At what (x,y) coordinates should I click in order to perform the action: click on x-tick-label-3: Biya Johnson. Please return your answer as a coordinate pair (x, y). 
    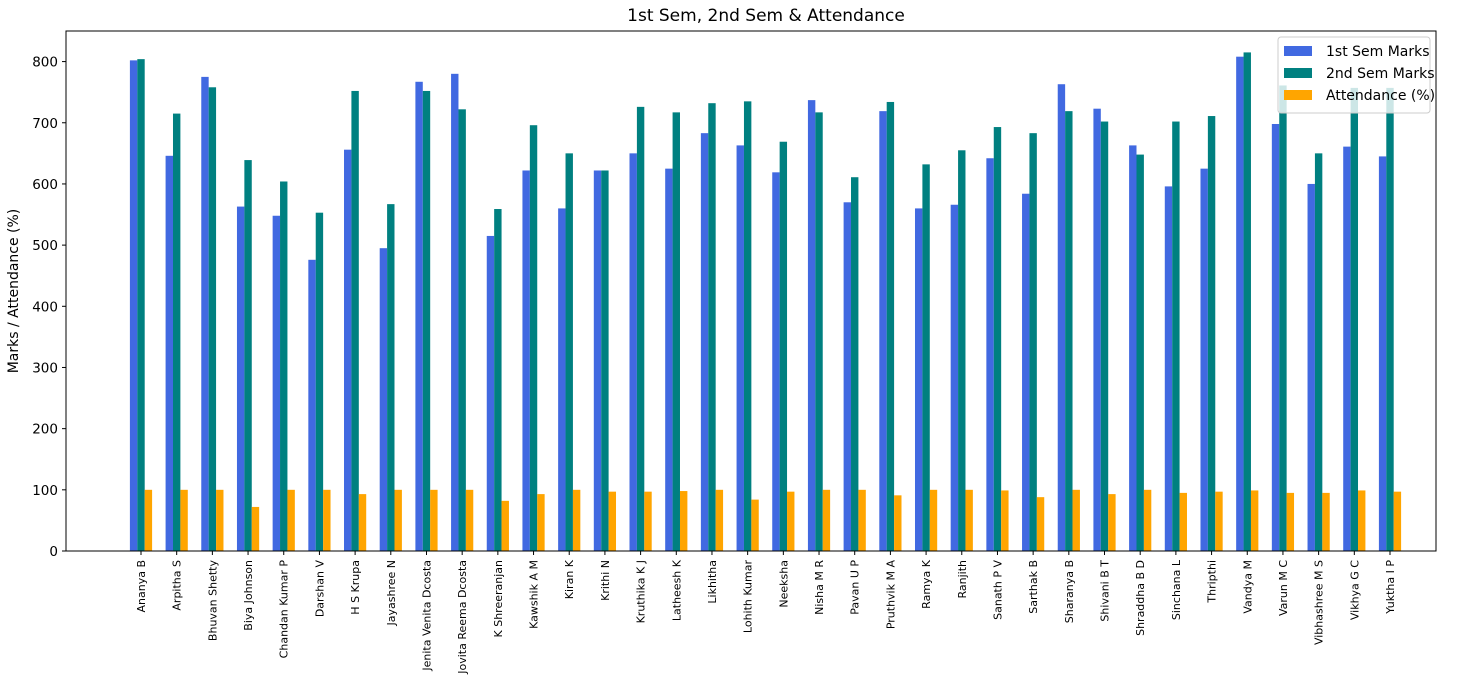
    Looking at the image, I should click on (248, 595).